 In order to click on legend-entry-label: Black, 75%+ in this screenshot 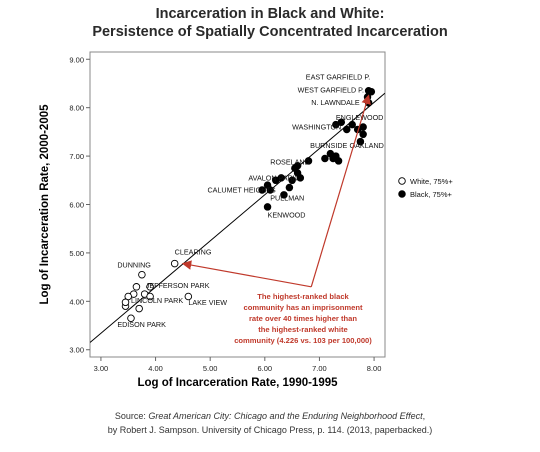, I will do `click(431, 194)`.